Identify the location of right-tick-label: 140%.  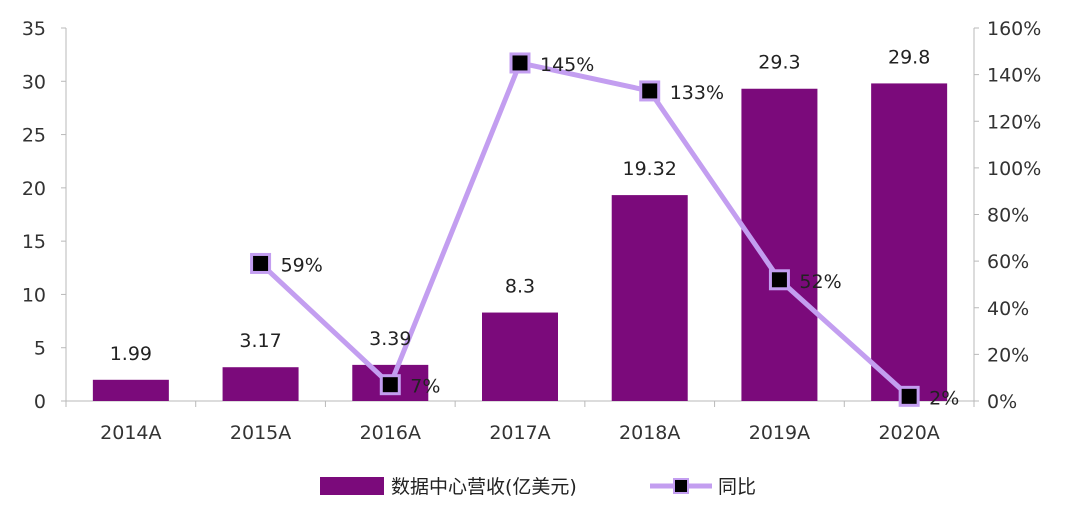
(1014, 76).